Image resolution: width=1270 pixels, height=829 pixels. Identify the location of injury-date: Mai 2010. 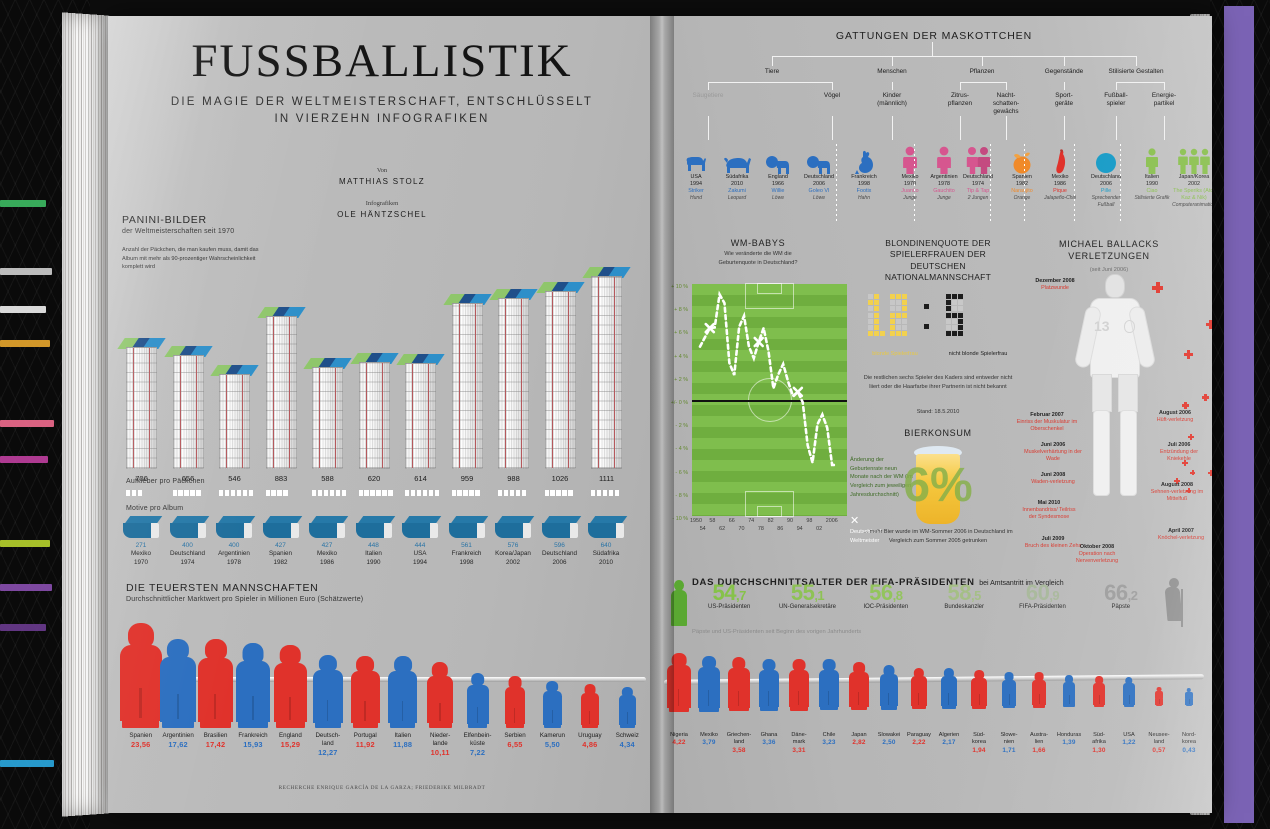
(1049, 503).